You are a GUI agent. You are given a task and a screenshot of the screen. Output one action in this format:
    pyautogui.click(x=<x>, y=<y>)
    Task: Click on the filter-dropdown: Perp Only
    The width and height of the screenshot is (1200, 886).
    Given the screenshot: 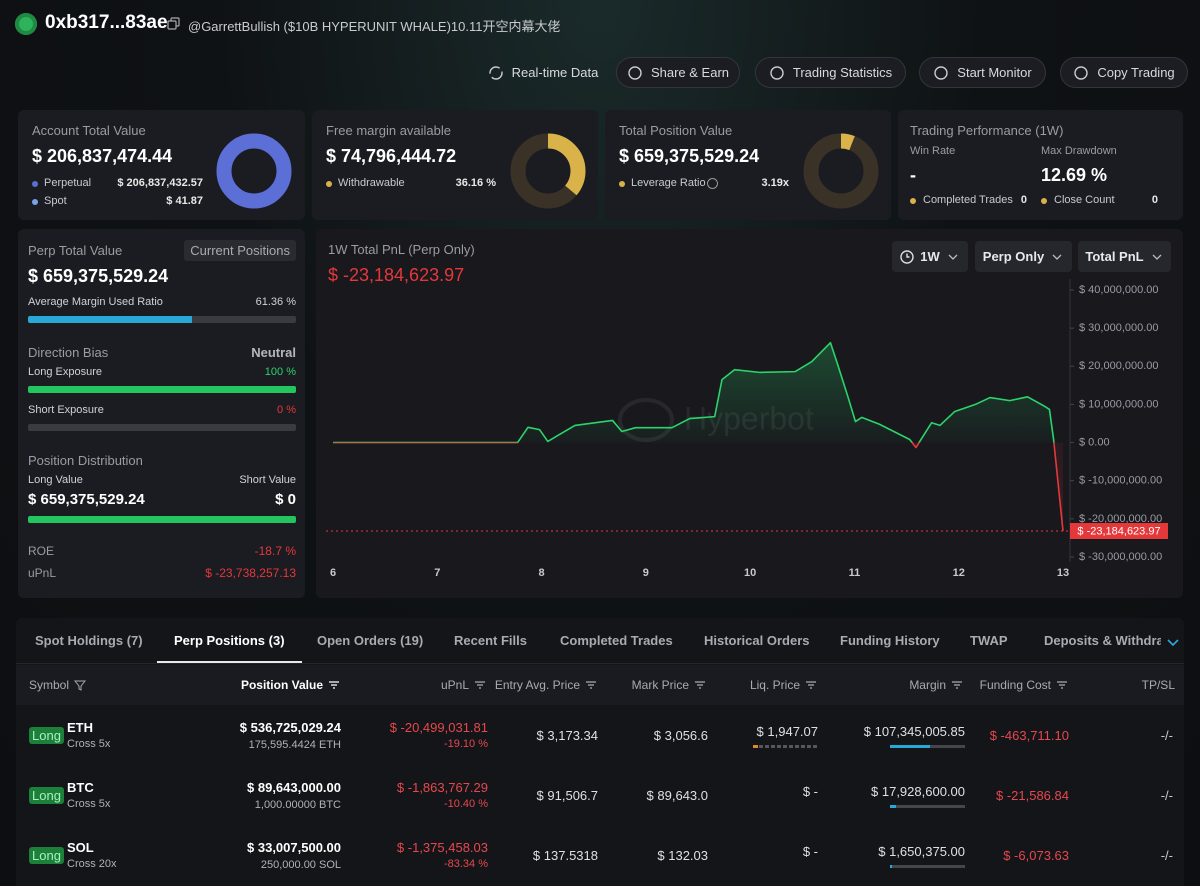 What is the action you would take?
    pyautogui.click(x=1023, y=256)
    